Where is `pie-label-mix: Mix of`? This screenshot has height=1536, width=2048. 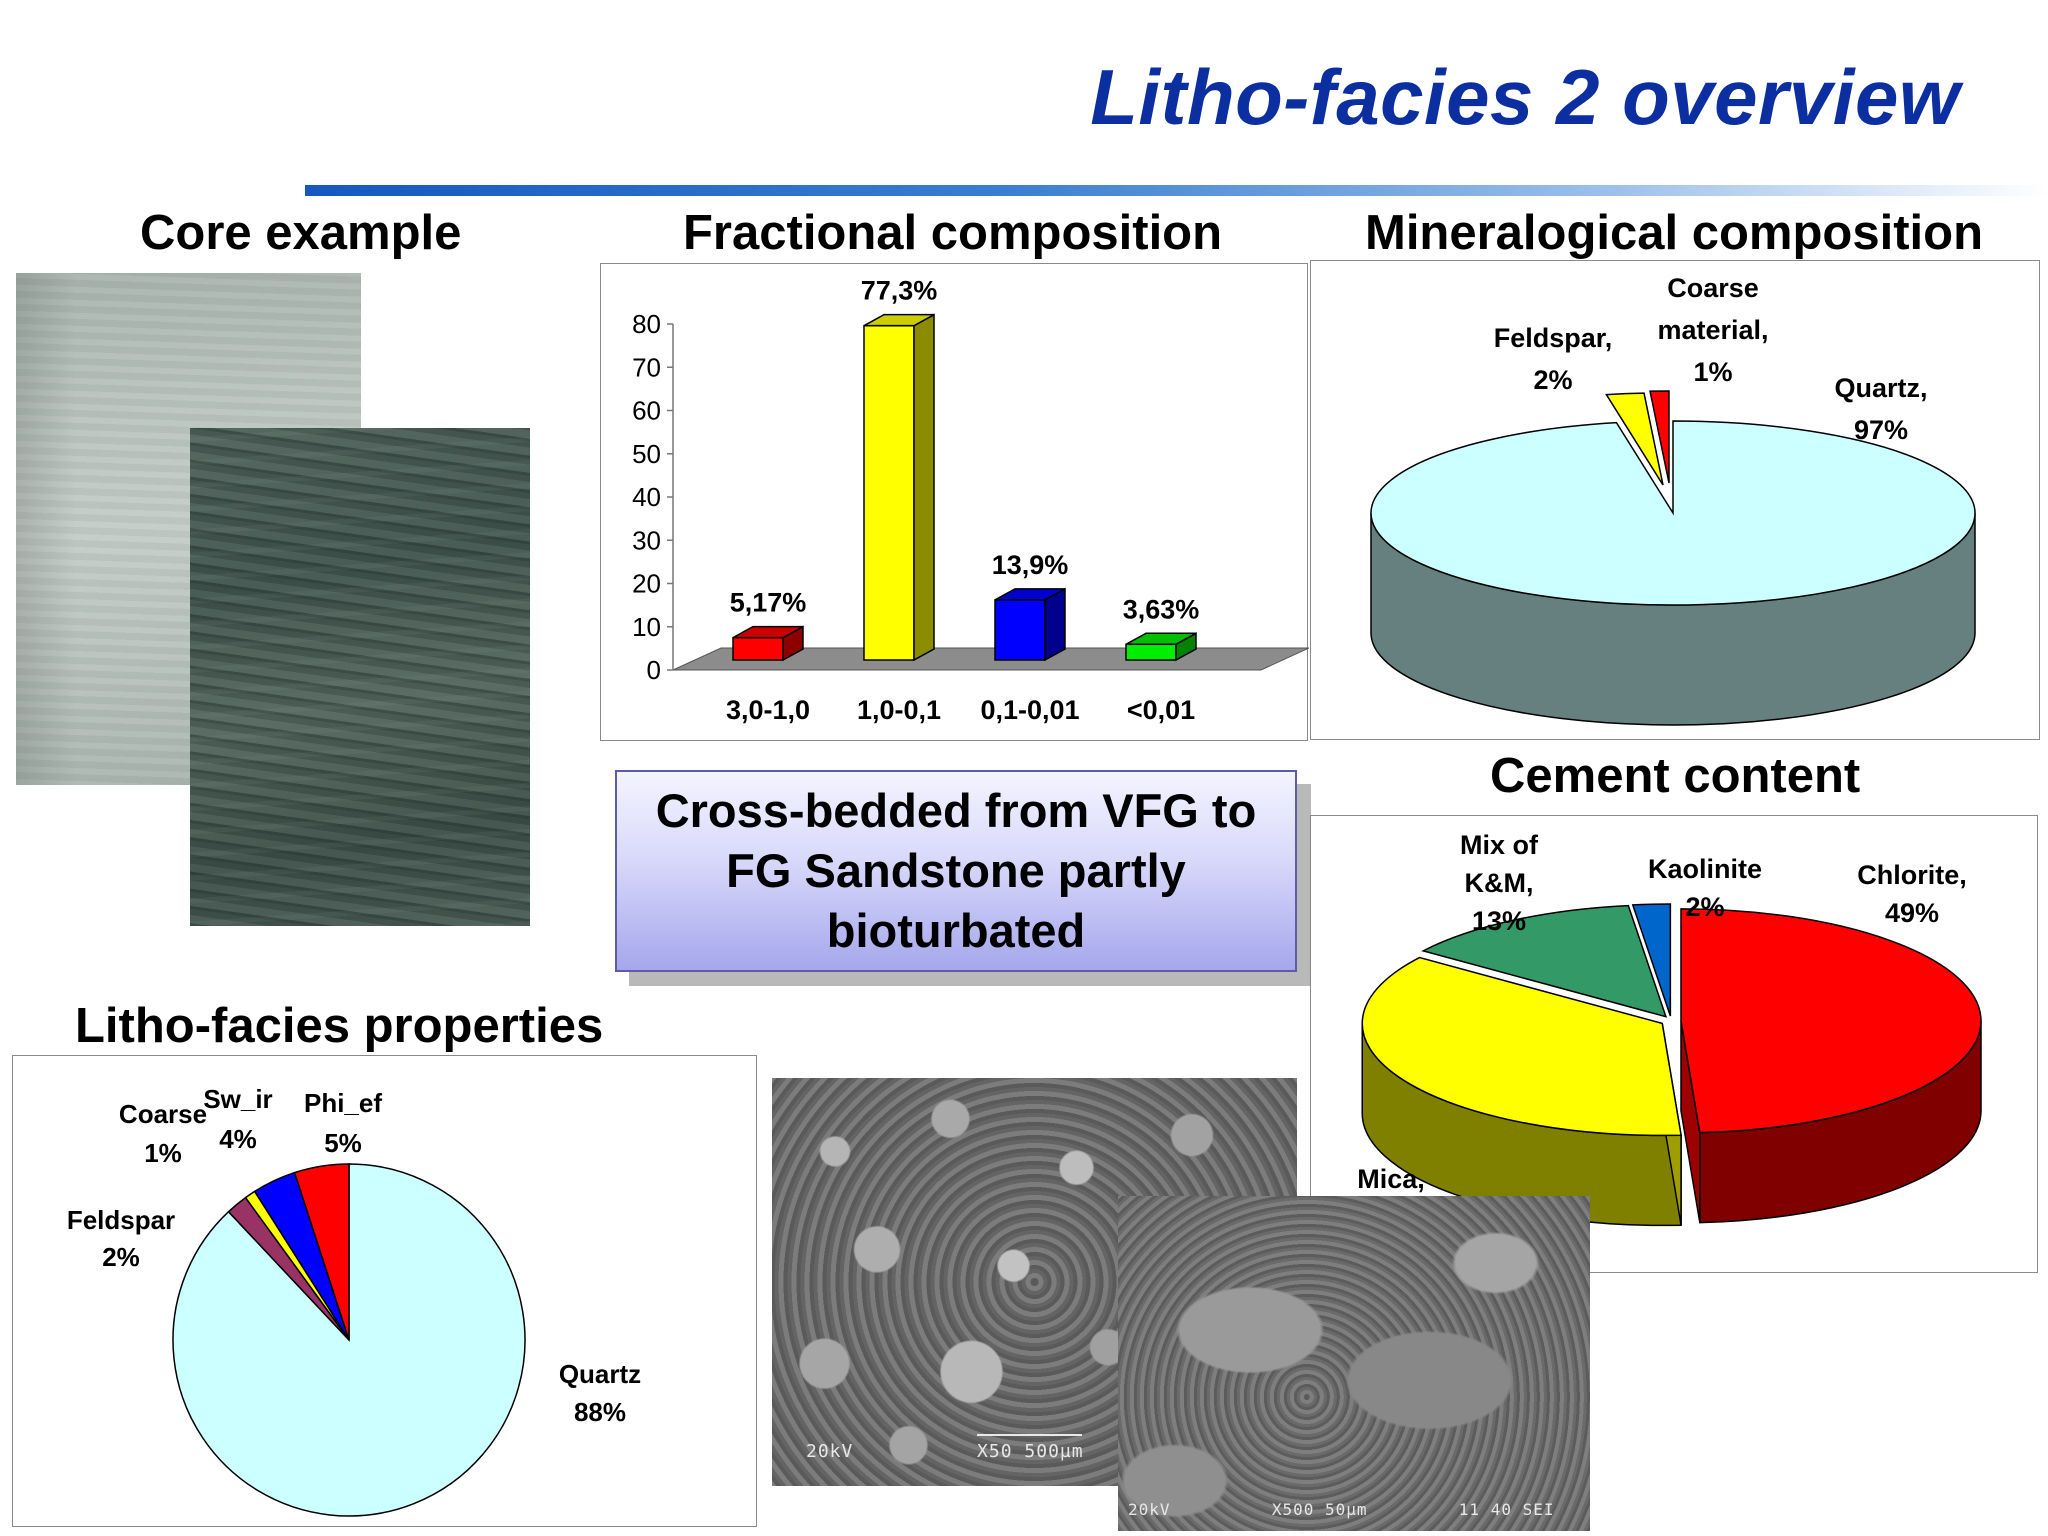 pie-label-mix: Mix of is located at coordinates (1499, 845).